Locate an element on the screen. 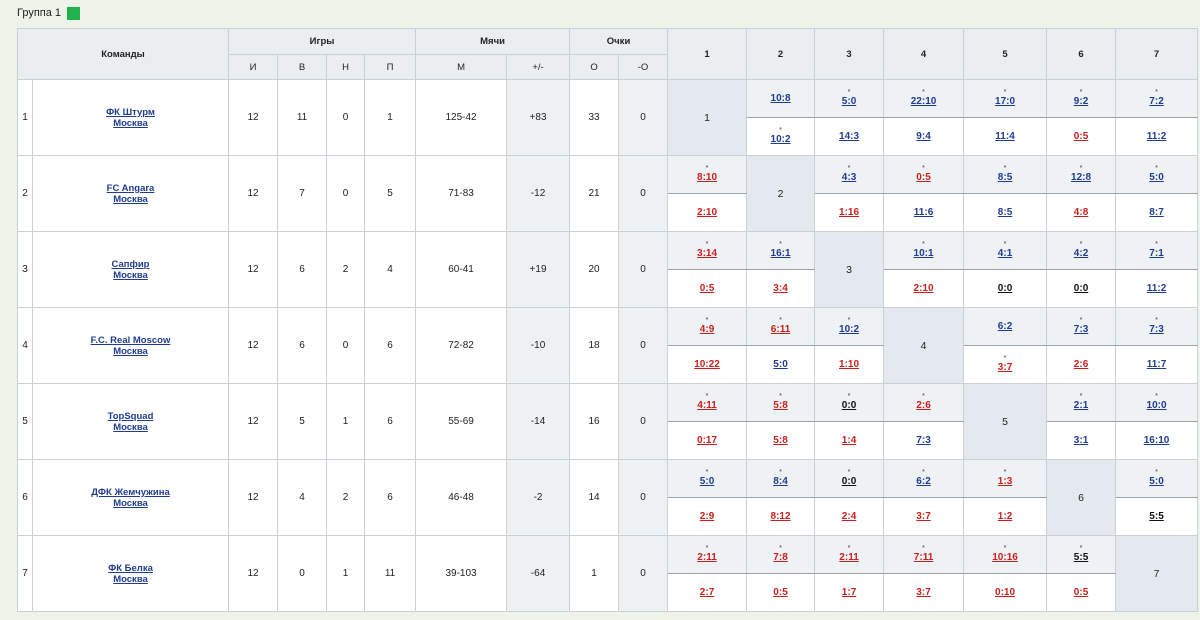 This screenshot has height=620, width=1200. score-link: 4:1 is located at coordinates (1005, 253).